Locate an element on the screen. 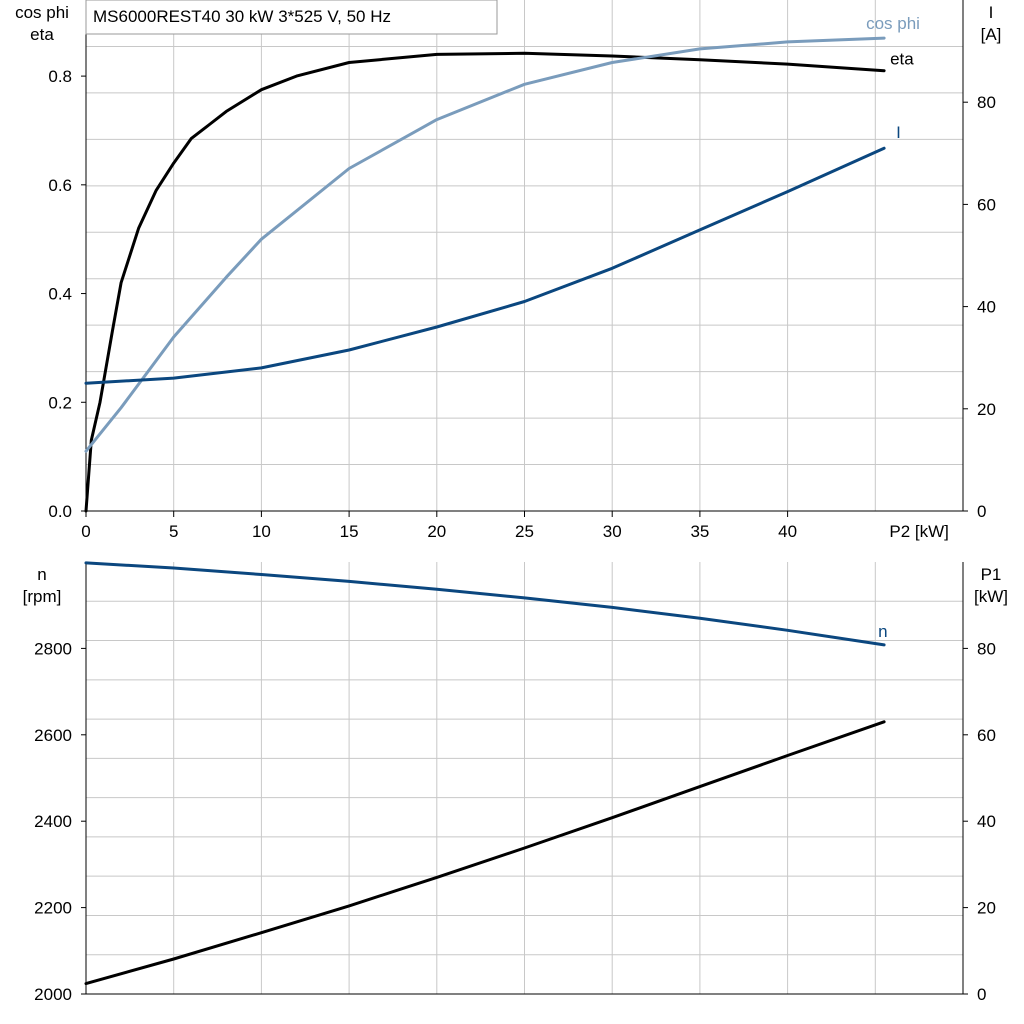 Image resolution: width=1024 pixels, height=1024 pixels. bottom-series-label-n: n is located at coordinates (882, 631).